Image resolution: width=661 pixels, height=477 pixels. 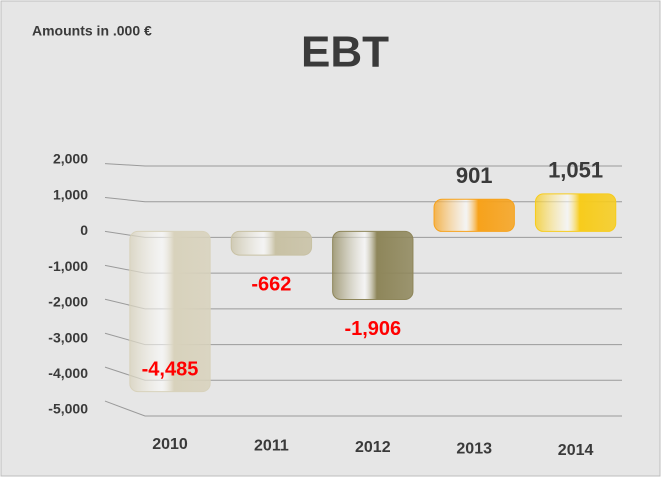 I want to click on y-tick-label: 2,000, so click(x=70, y=159).